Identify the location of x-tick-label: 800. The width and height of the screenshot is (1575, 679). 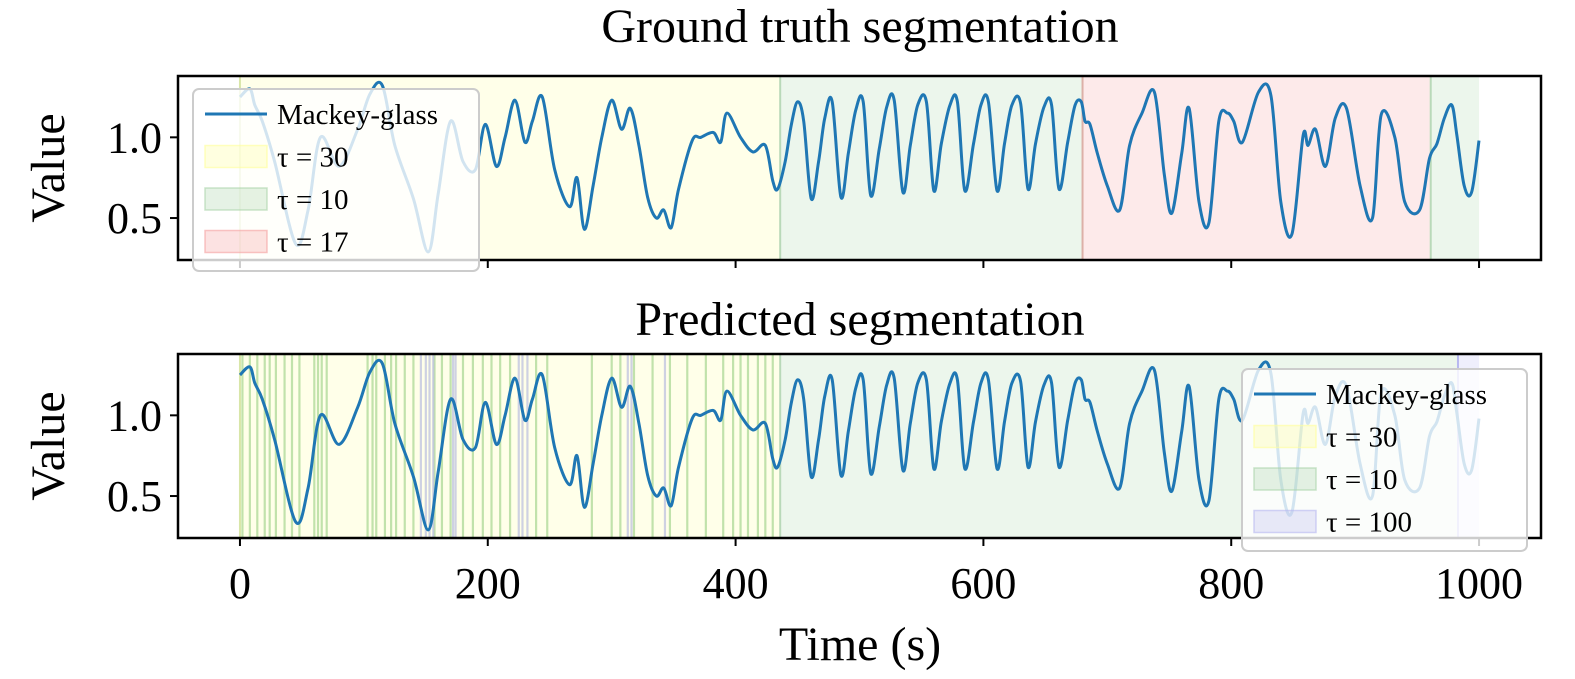
(1231, 583).